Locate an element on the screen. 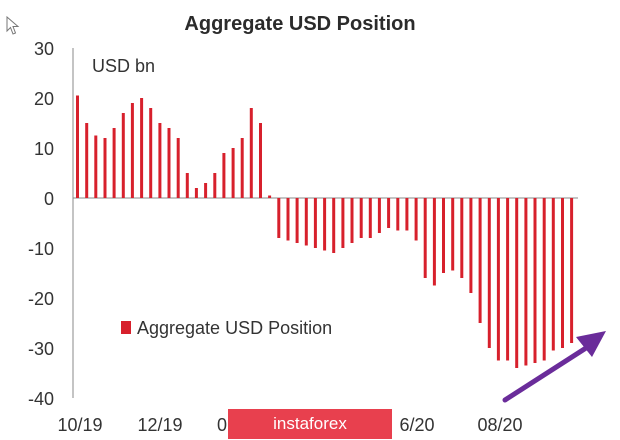  x-tick-label: 6/20 is located at coordinates (416, 425).